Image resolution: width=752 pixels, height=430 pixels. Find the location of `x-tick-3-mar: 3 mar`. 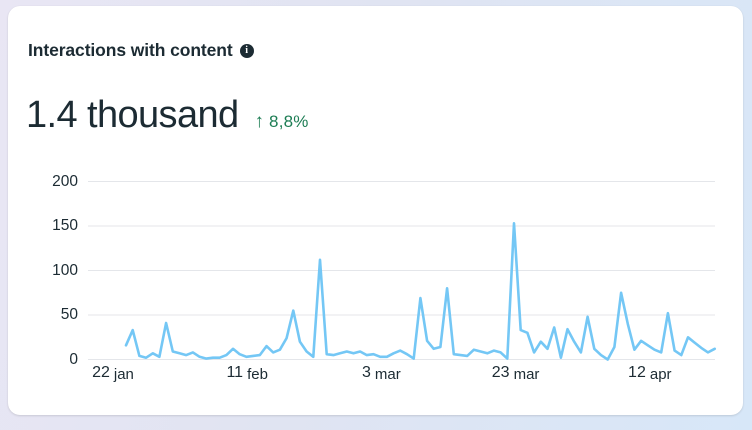

x-tick-3-mar: 3 mar is located at coordinates (381, 373).